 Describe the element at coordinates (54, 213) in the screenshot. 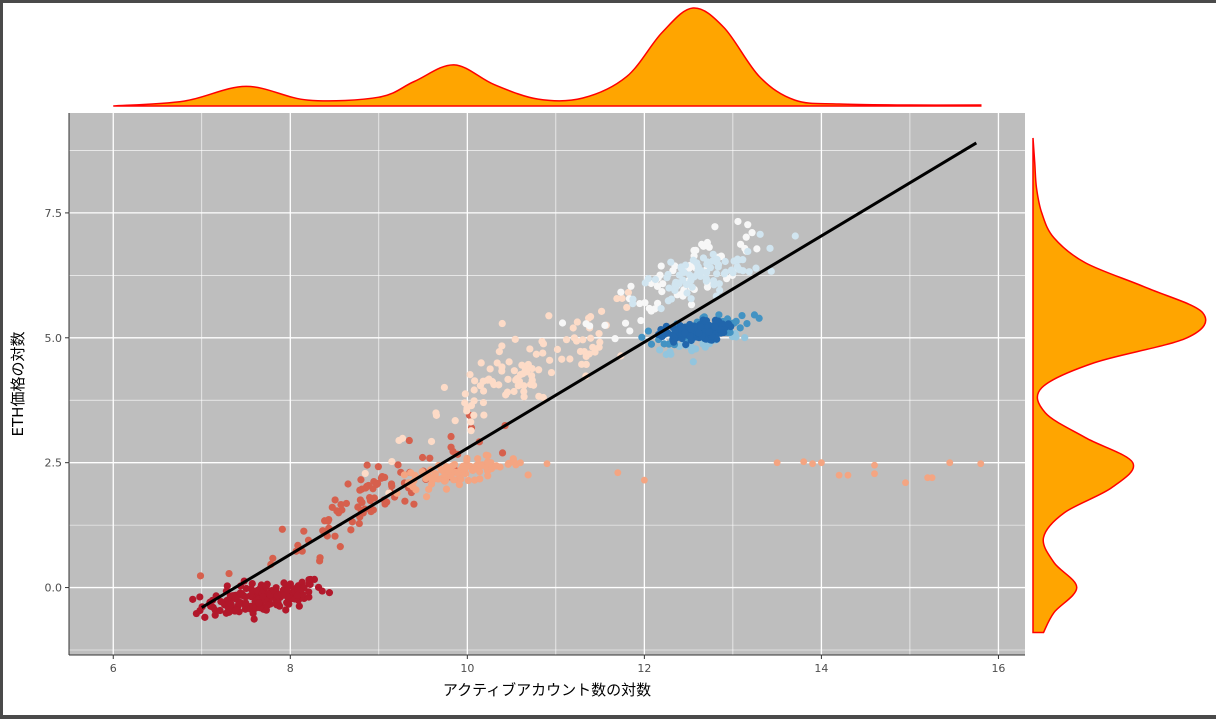

I see `y-tick-label: 7.5` at that location.